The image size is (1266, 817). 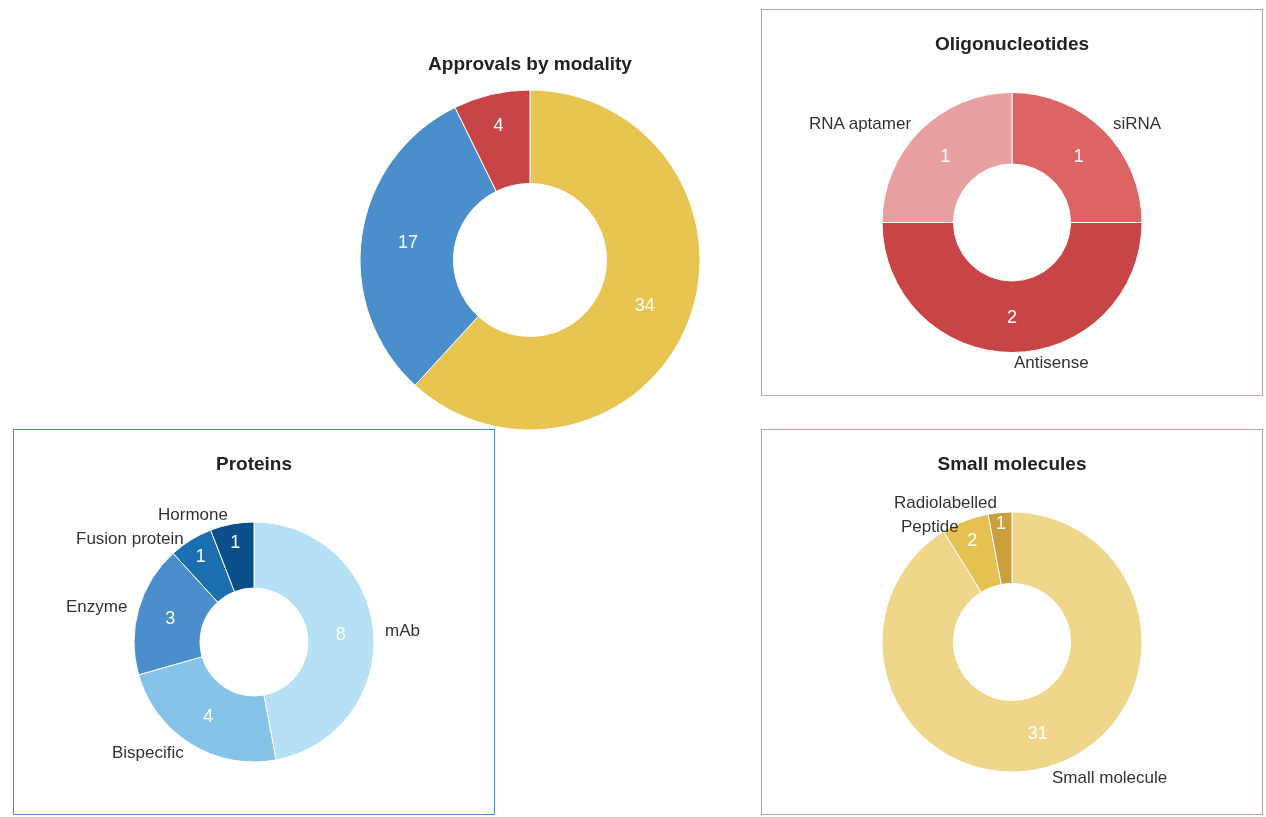 I want to click on donut-slice, so click(x=1012, y=642).